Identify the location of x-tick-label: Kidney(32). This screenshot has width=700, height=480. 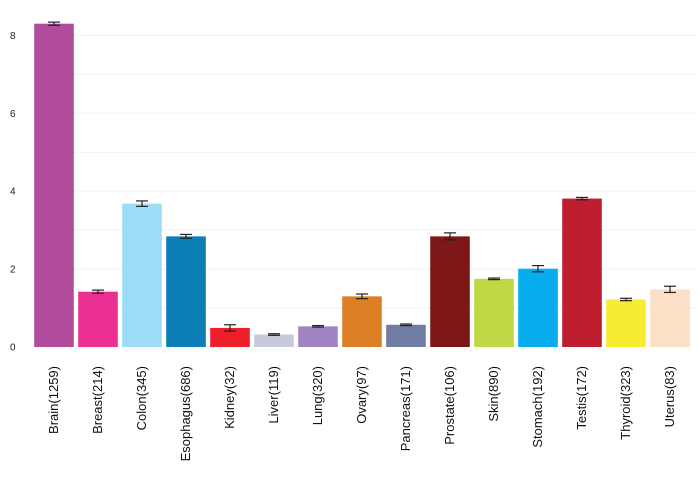
(229, 397).